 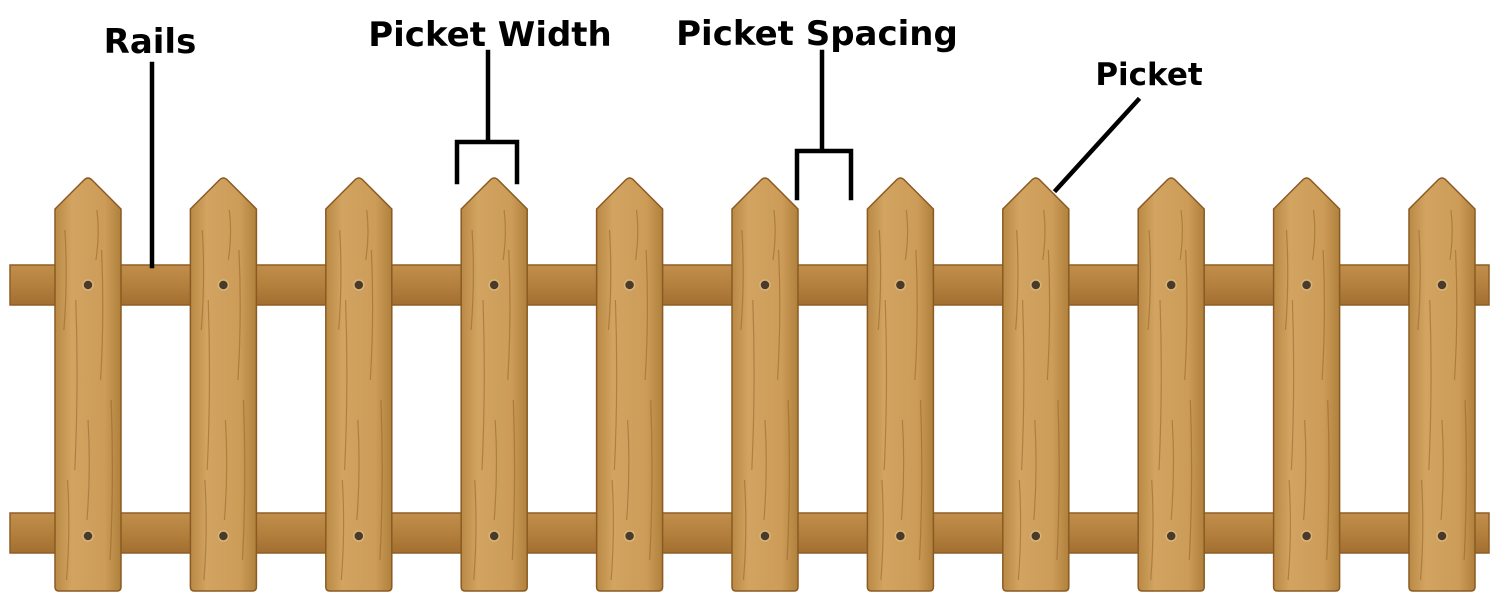 I want to click on picket-label: Picket, so click(x=1149, y=75).